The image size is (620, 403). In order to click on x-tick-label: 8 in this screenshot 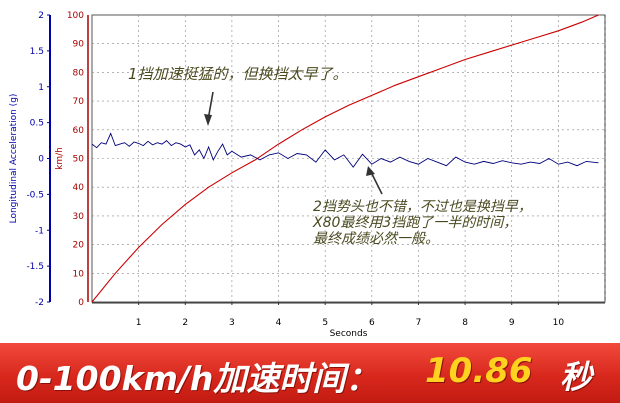, I will do `click(465, 323)`.